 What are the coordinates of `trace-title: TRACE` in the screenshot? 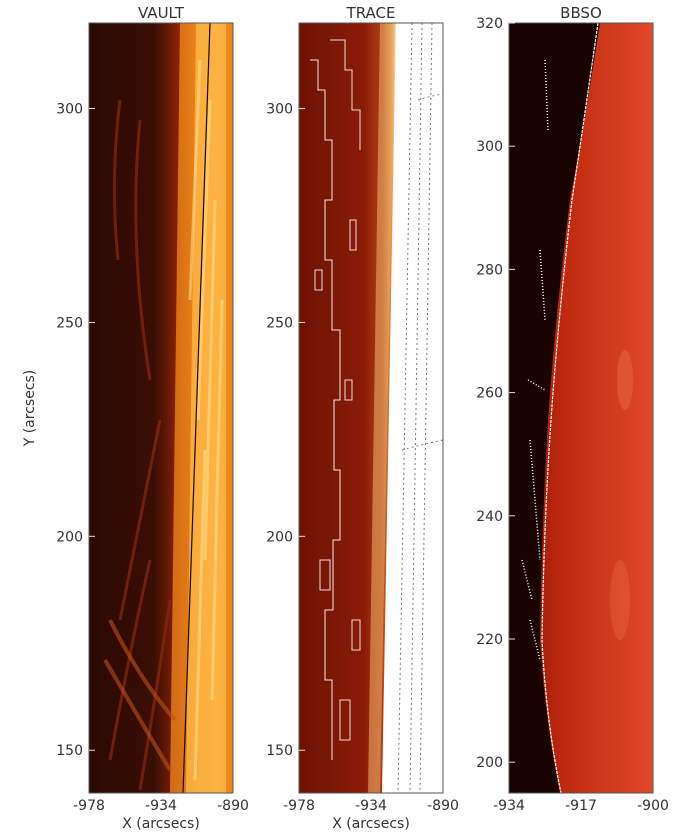 It's located at (371, 13).